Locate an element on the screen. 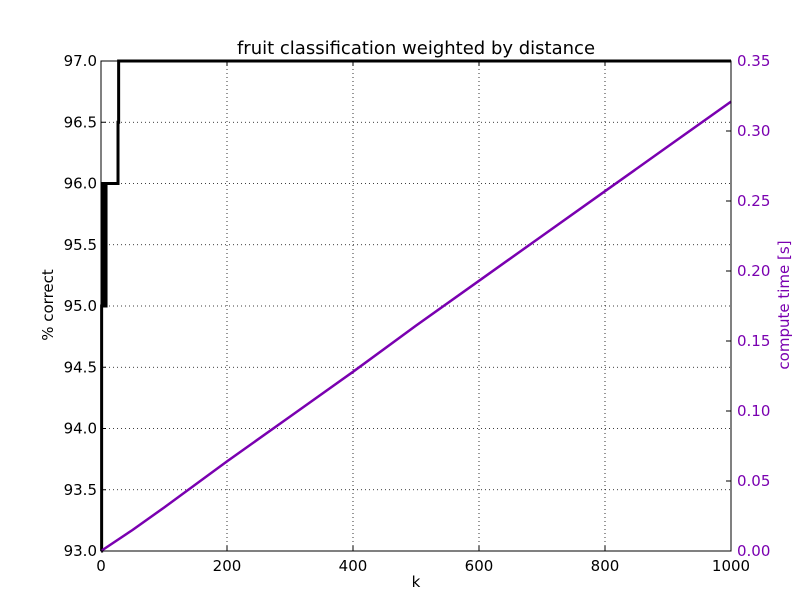 The image size is (812, 616). x-tick-label: 0 is located at coordinates (101, 566).